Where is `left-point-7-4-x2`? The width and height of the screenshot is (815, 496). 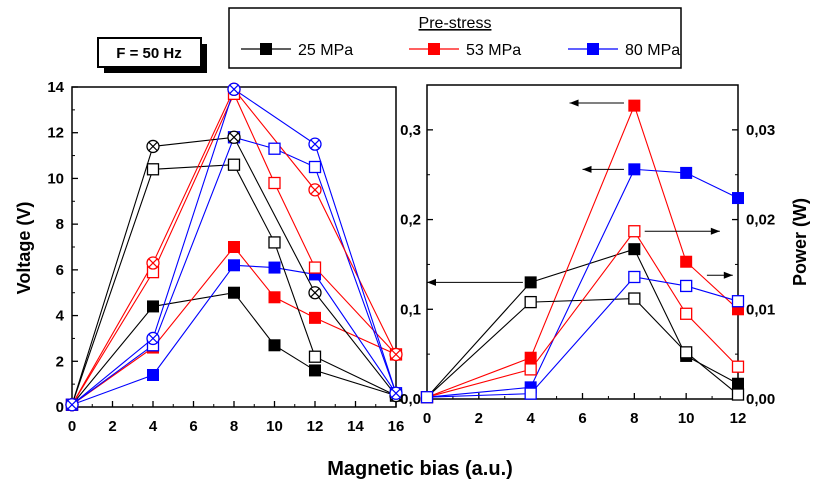 left-point-7-4-x2 is located at coordinates (396, 354).